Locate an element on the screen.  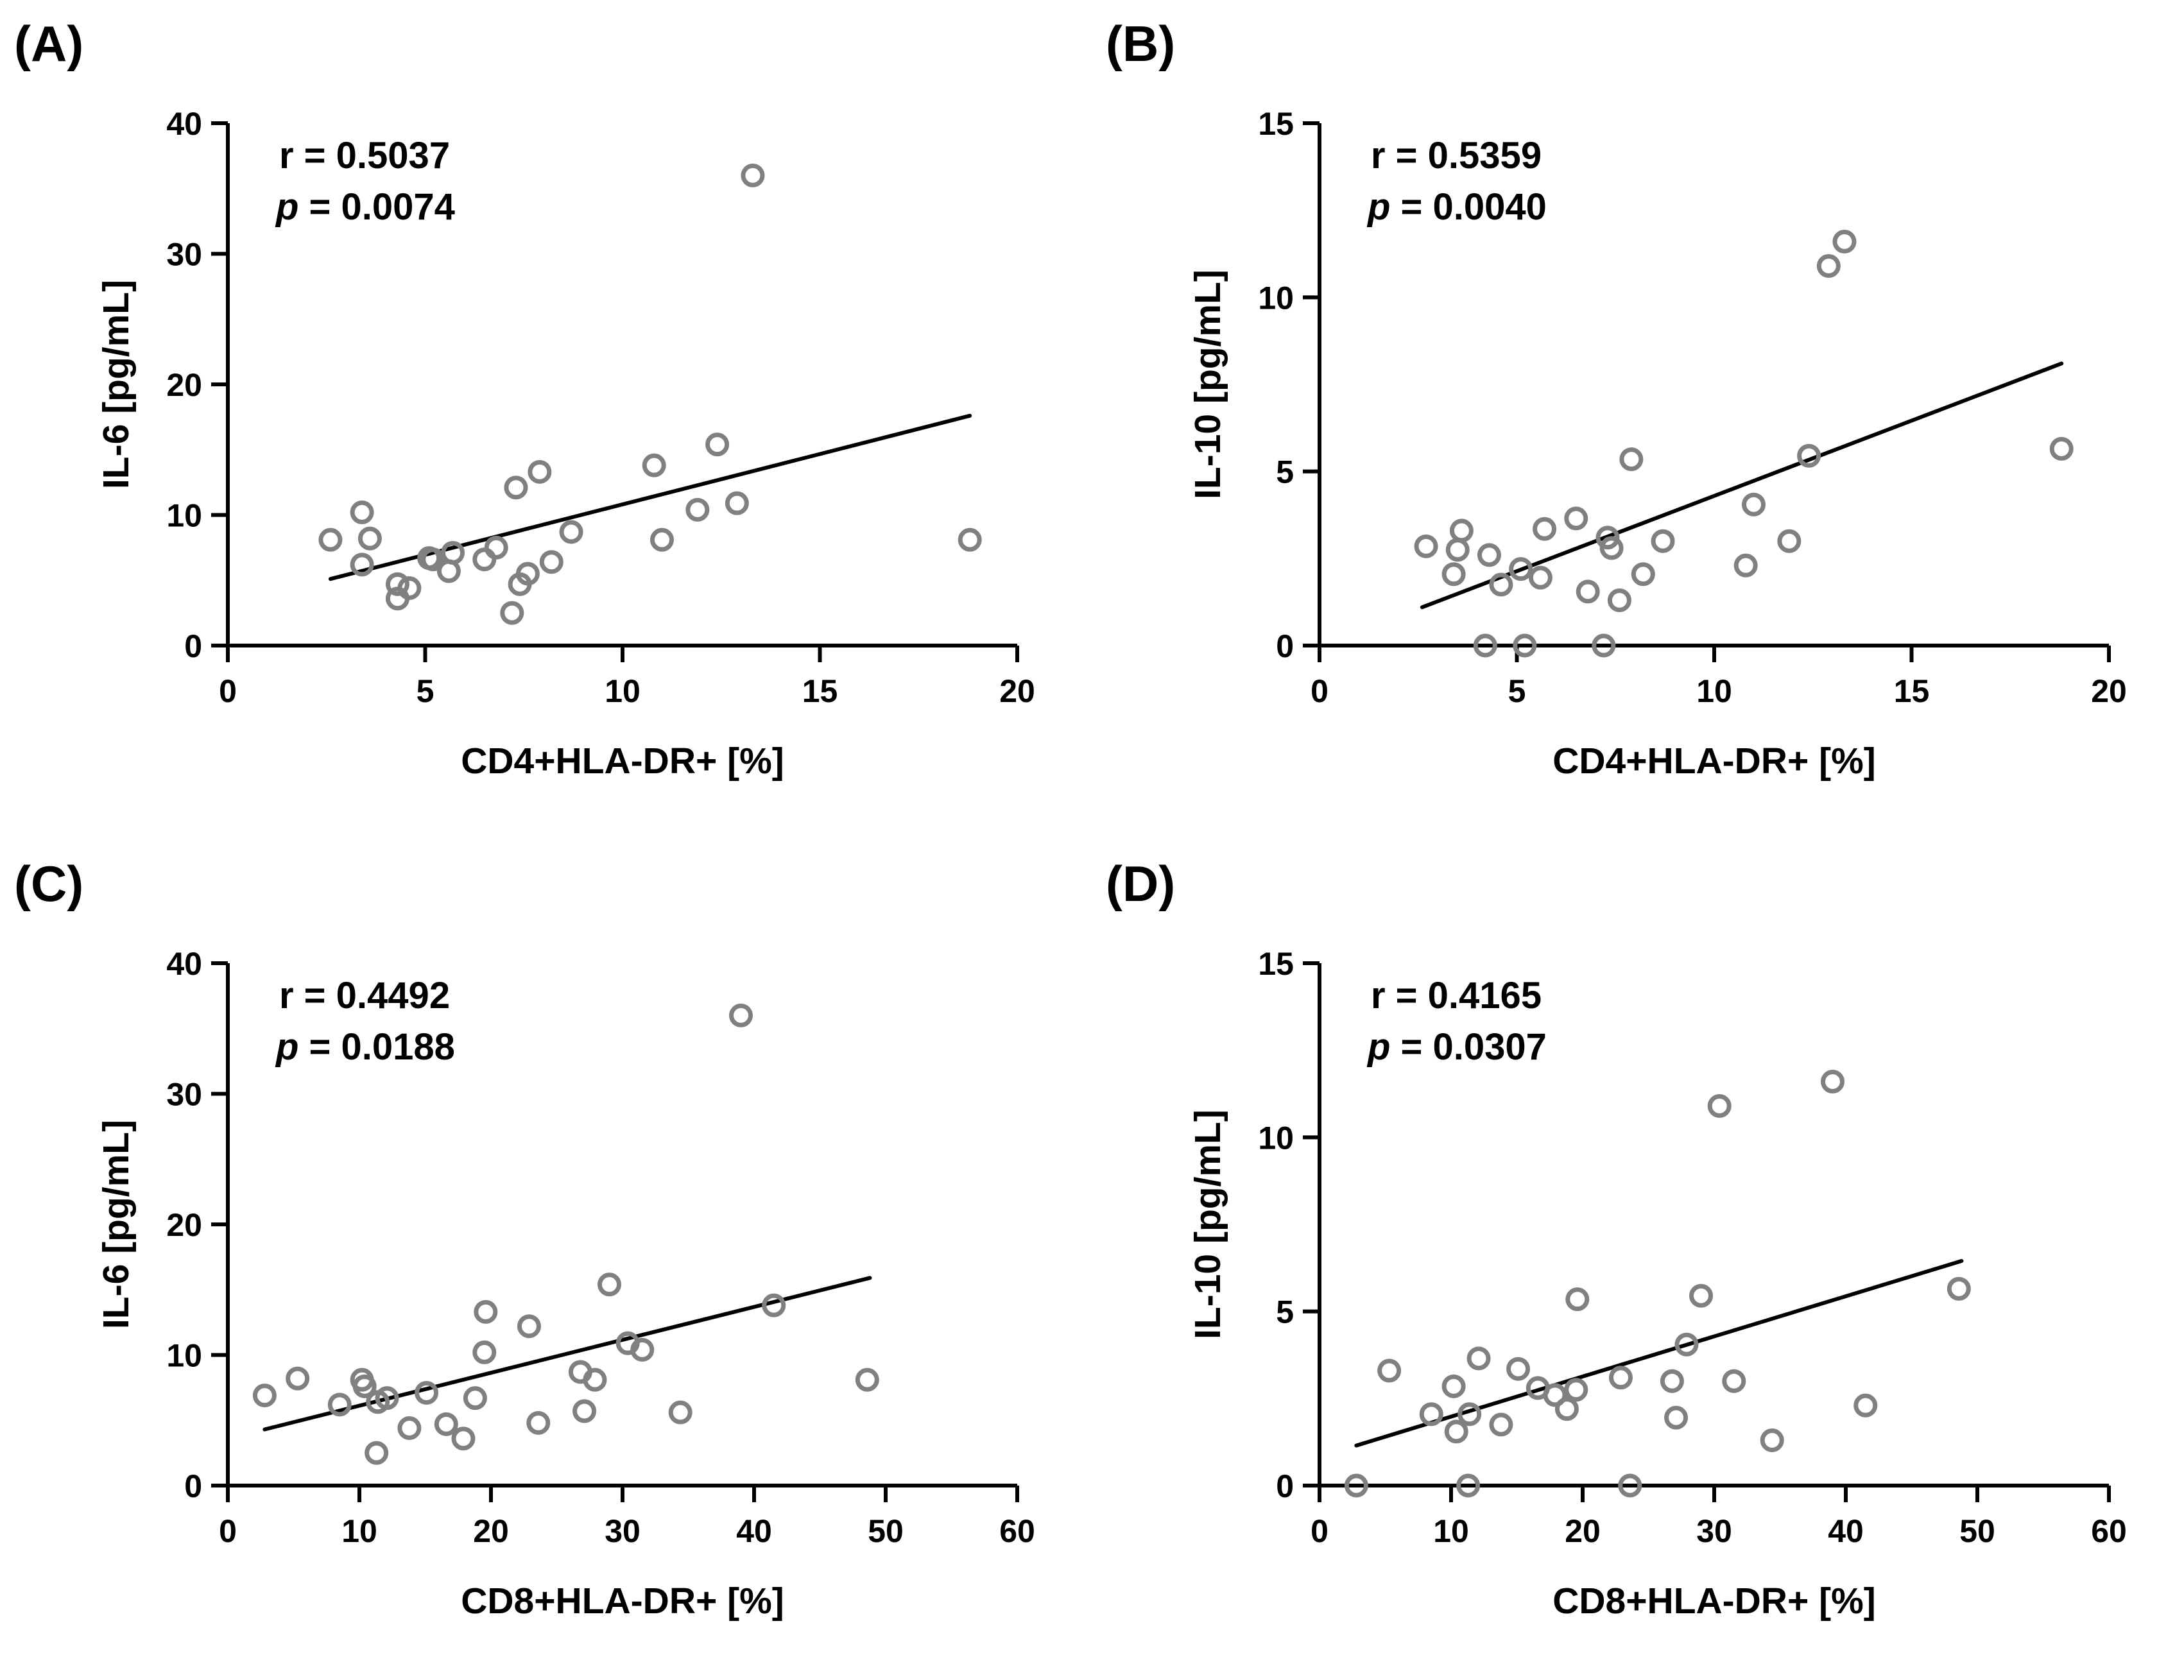
correlation-r-label: r = 0.4492 is located at coordinates (364, 996).